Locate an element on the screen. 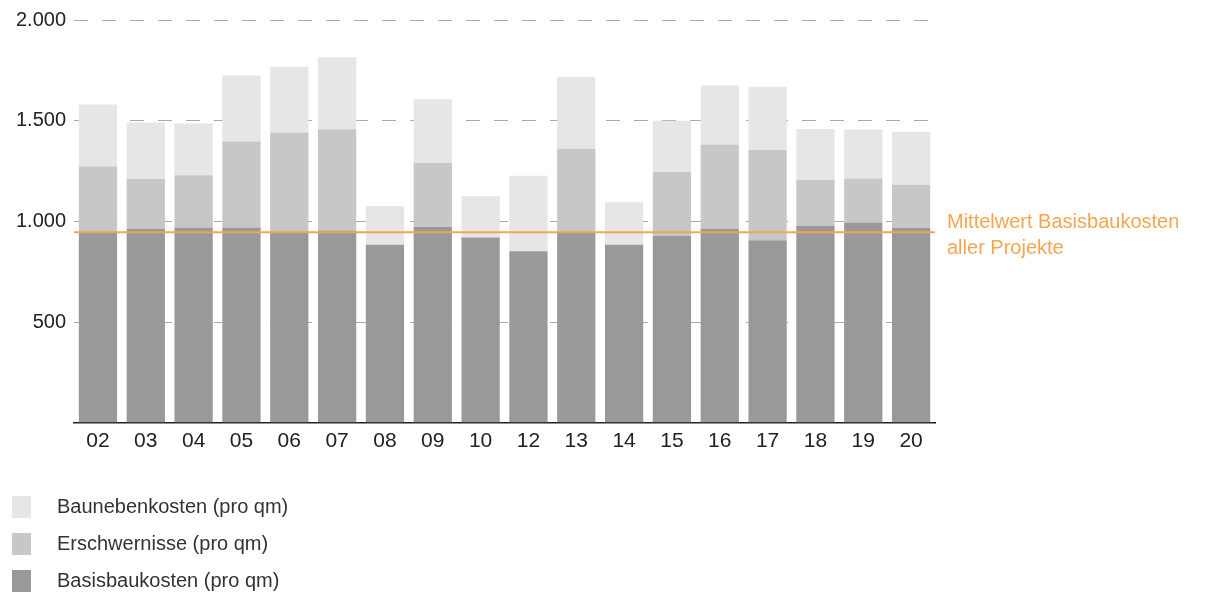  x-tick-label: 20 is located at coordinates (911, 440).